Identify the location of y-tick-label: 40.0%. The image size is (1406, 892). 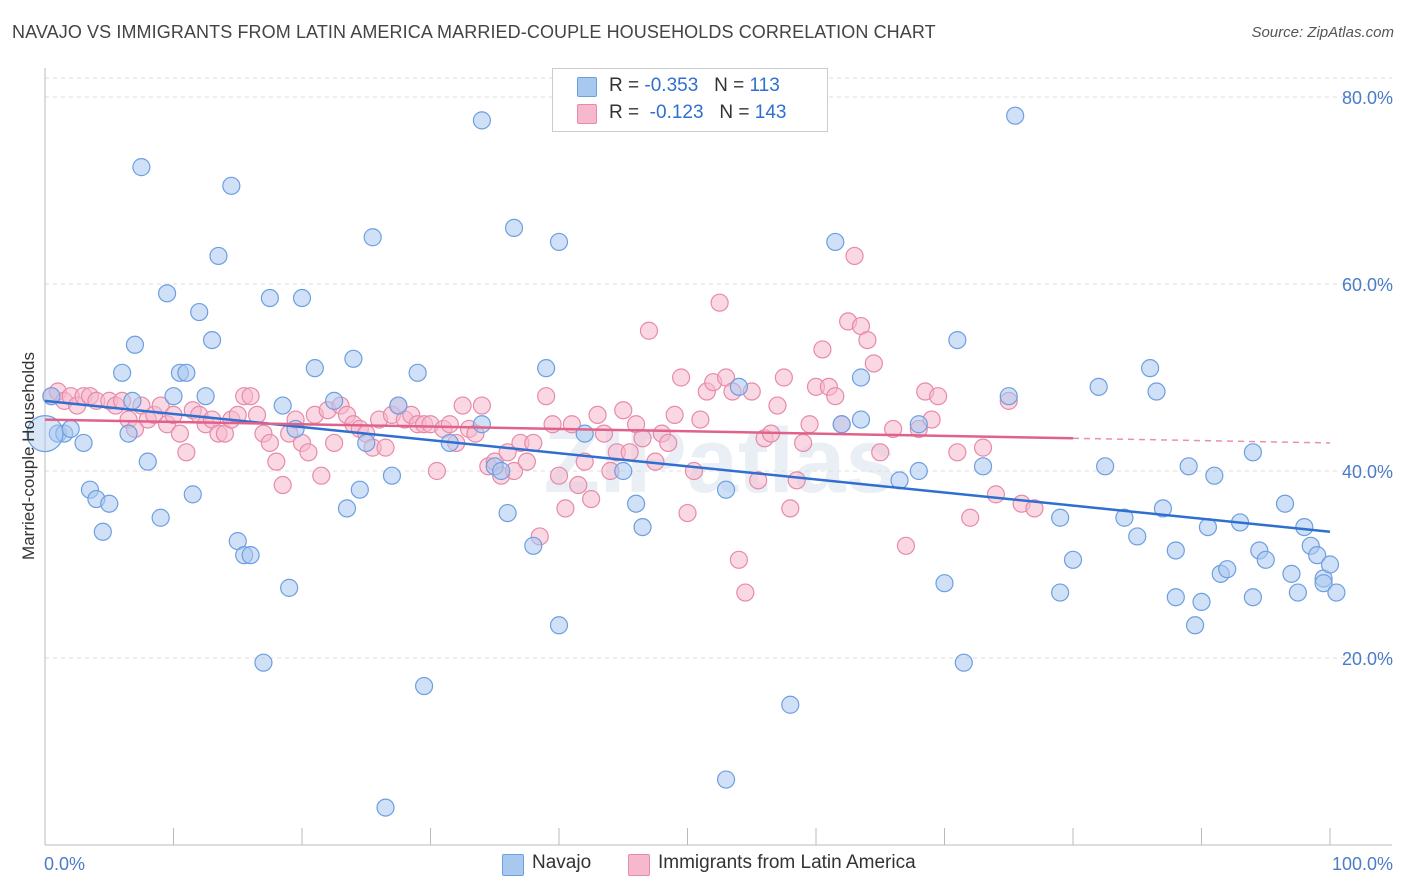
(1367, 472).